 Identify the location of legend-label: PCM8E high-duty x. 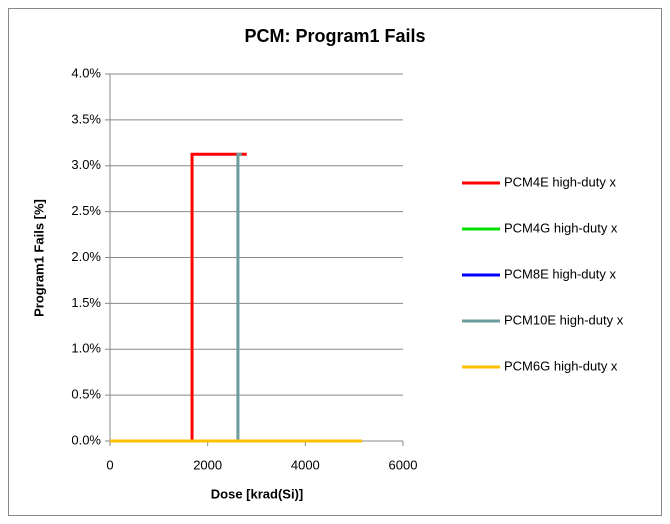
(560, 273).